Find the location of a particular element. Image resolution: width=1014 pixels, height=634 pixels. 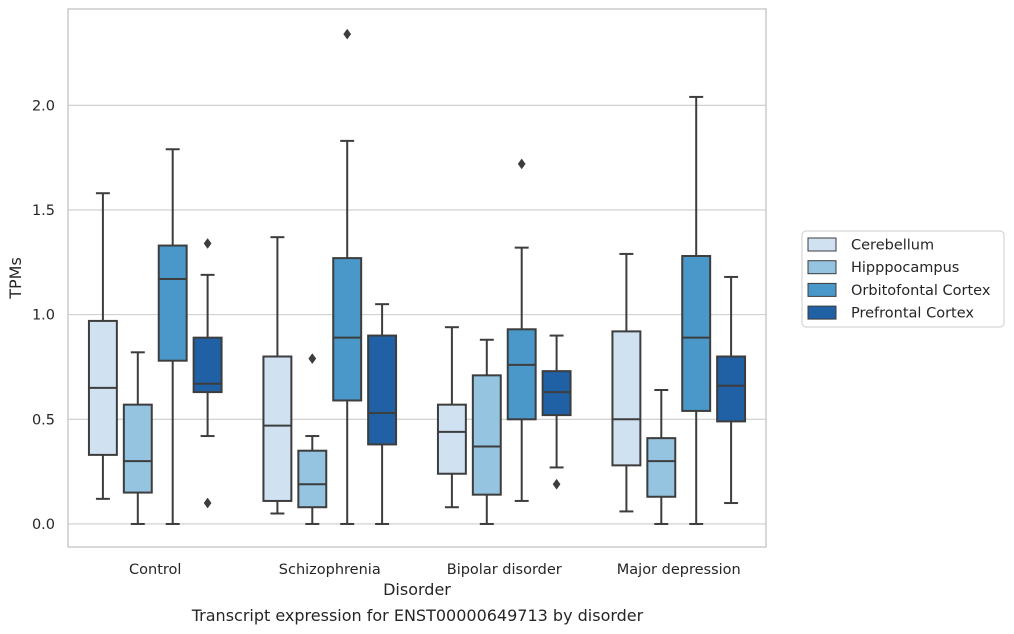

x-tick-label: Control is located at coordinates (155, 570).